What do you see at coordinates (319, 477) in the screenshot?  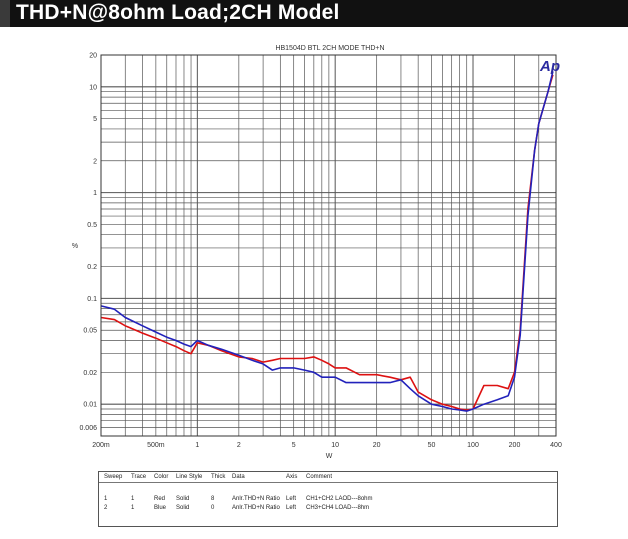 I see `legend-header-comment: Comment` at bounding box center [319, 477].